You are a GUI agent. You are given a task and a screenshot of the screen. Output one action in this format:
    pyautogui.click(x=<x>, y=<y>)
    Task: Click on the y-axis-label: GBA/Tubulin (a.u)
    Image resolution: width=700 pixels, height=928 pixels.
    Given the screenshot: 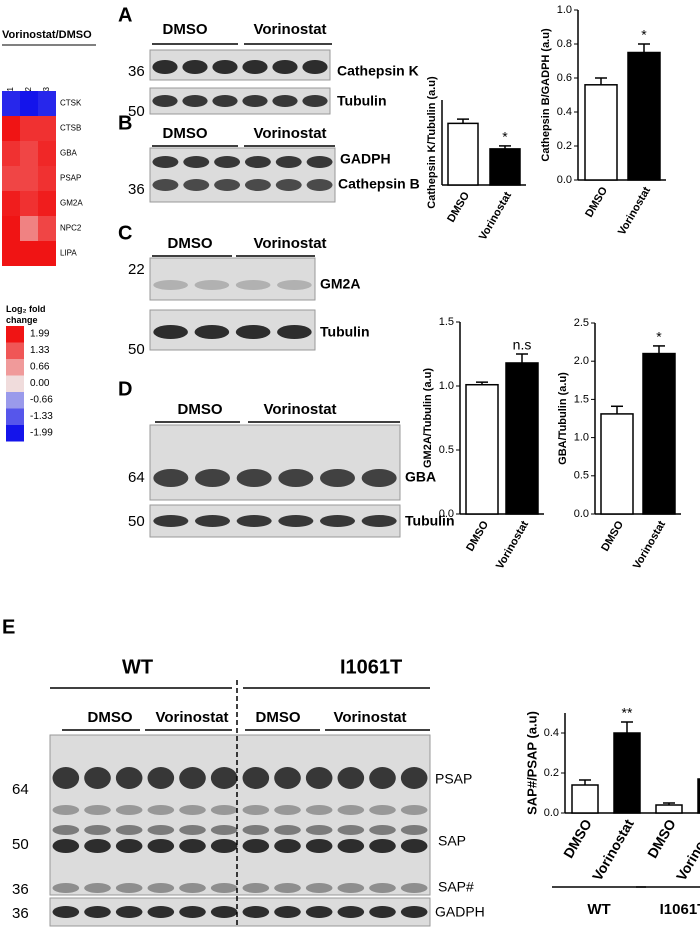 What is the action you would take?
    pyautogui.click(x=563, y=418)
    